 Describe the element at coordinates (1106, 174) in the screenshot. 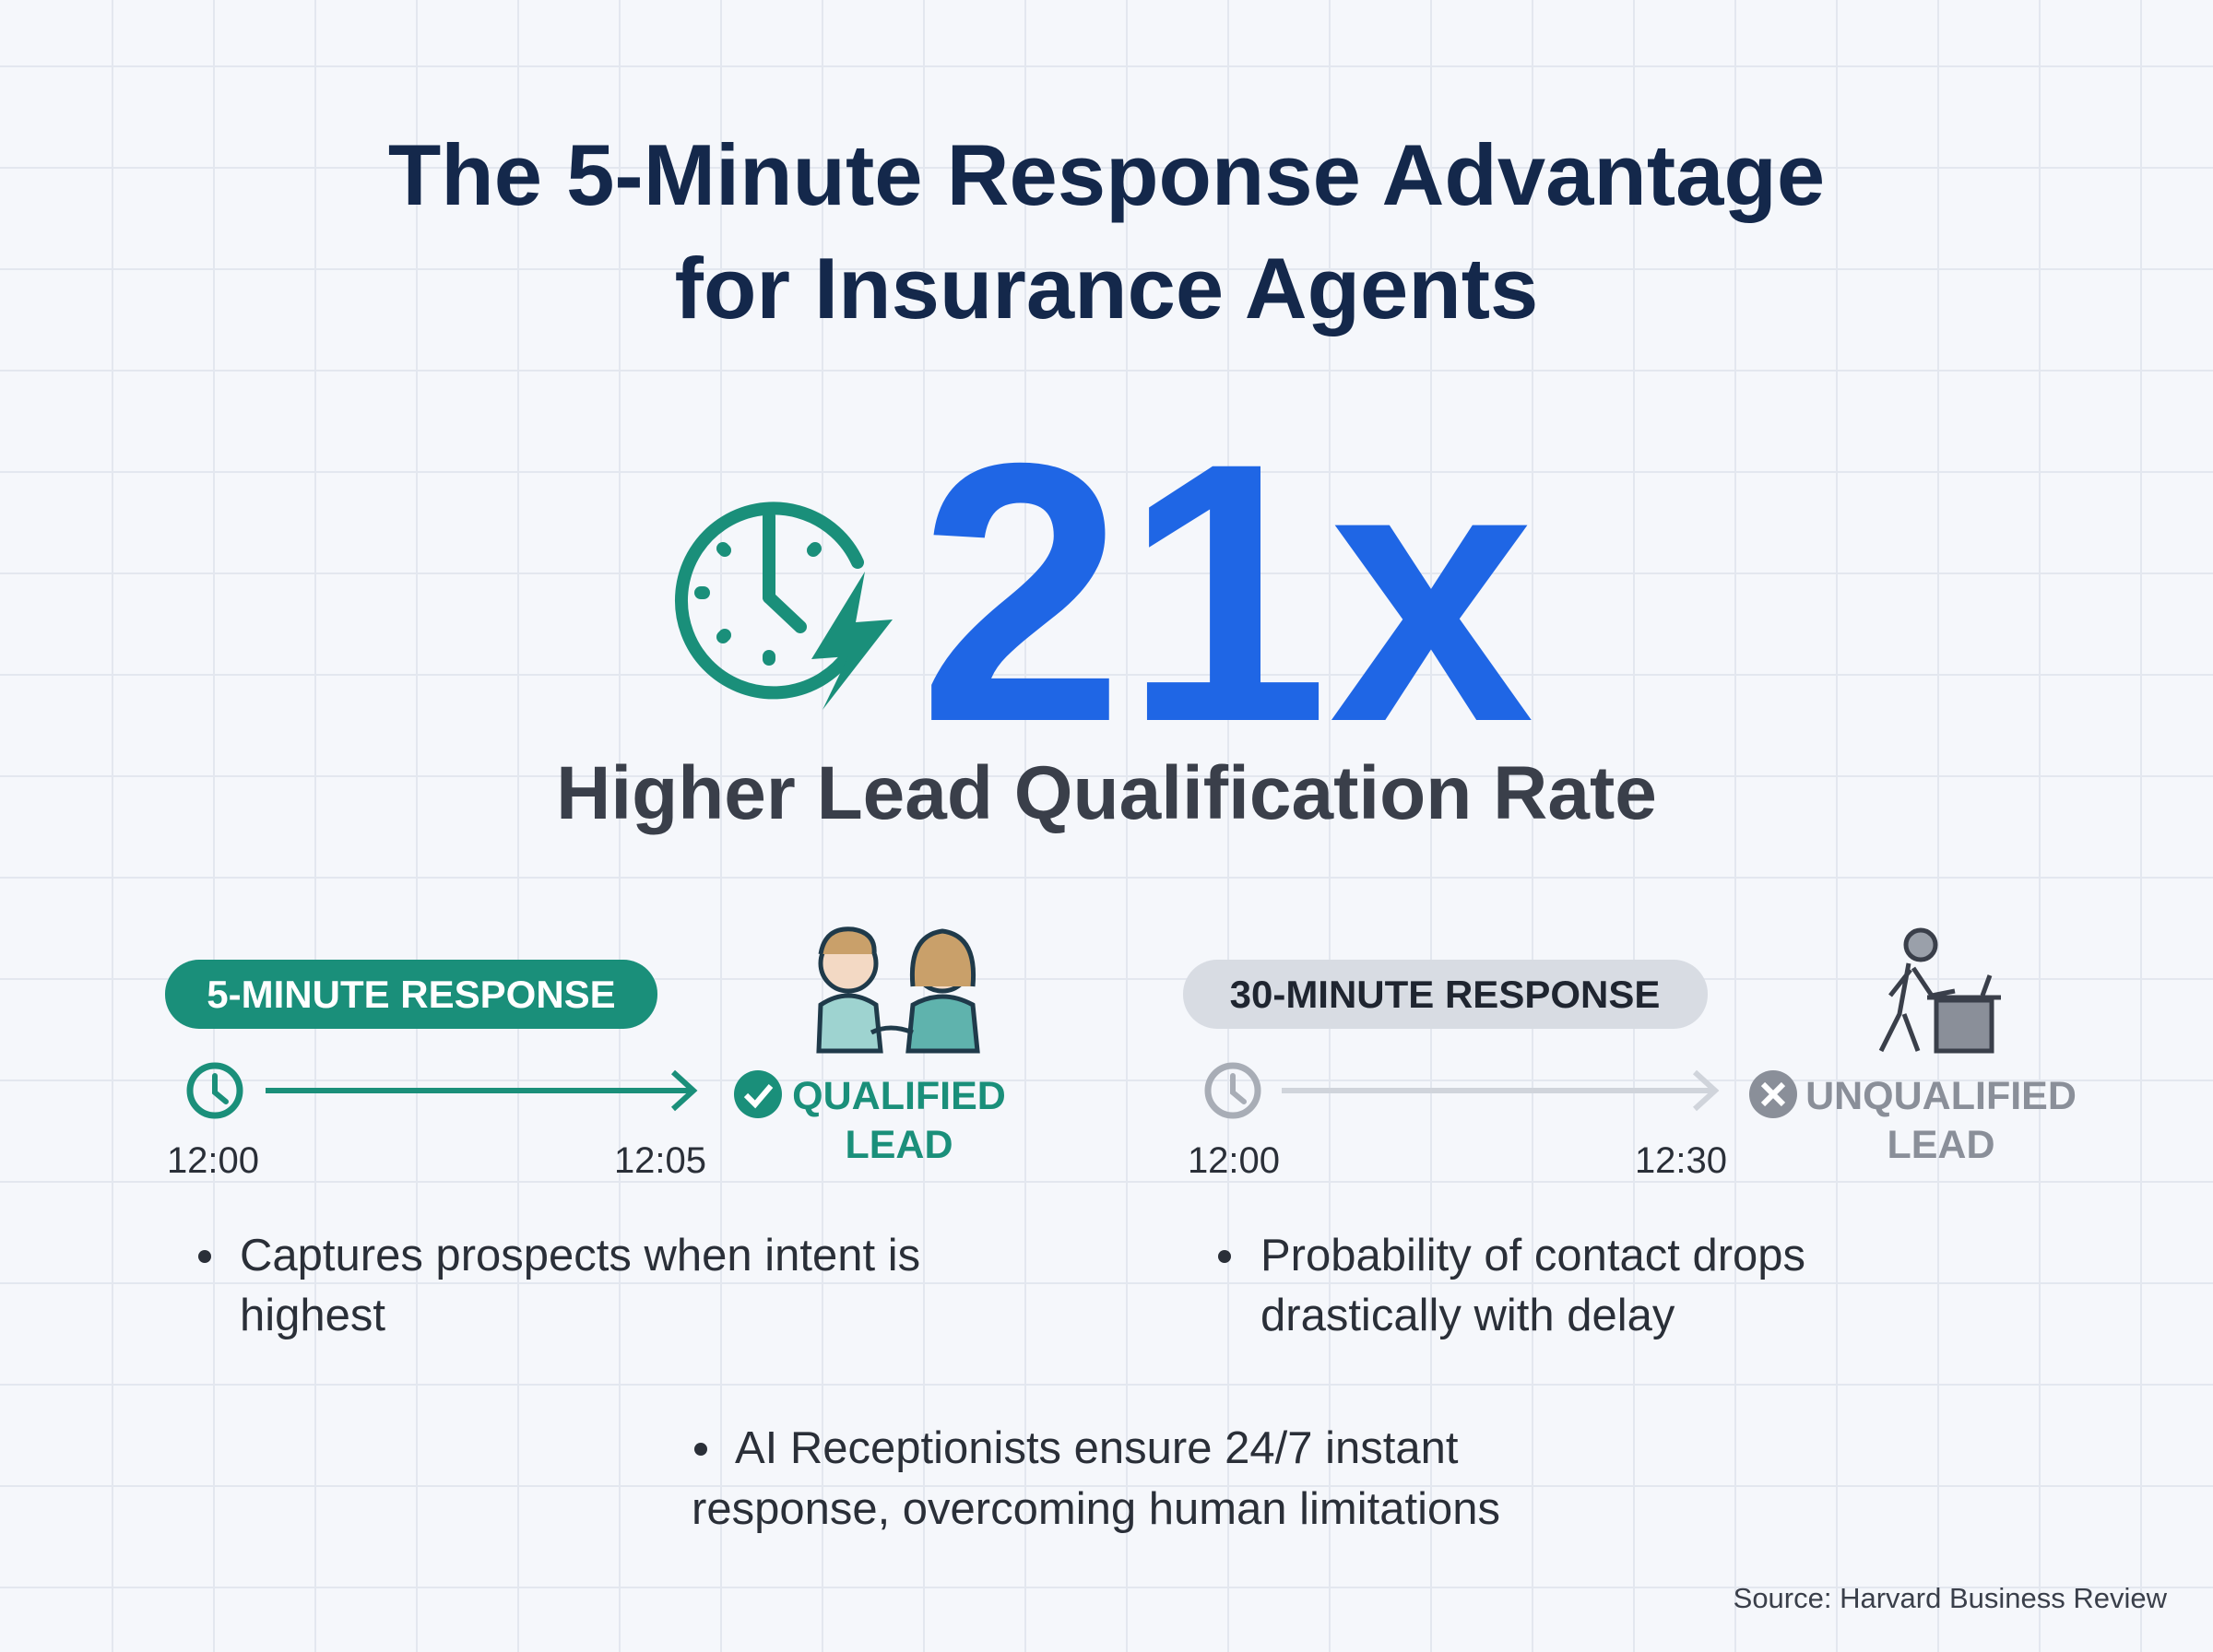

I see `title: The 5-Minute Response Advantage` at that location.